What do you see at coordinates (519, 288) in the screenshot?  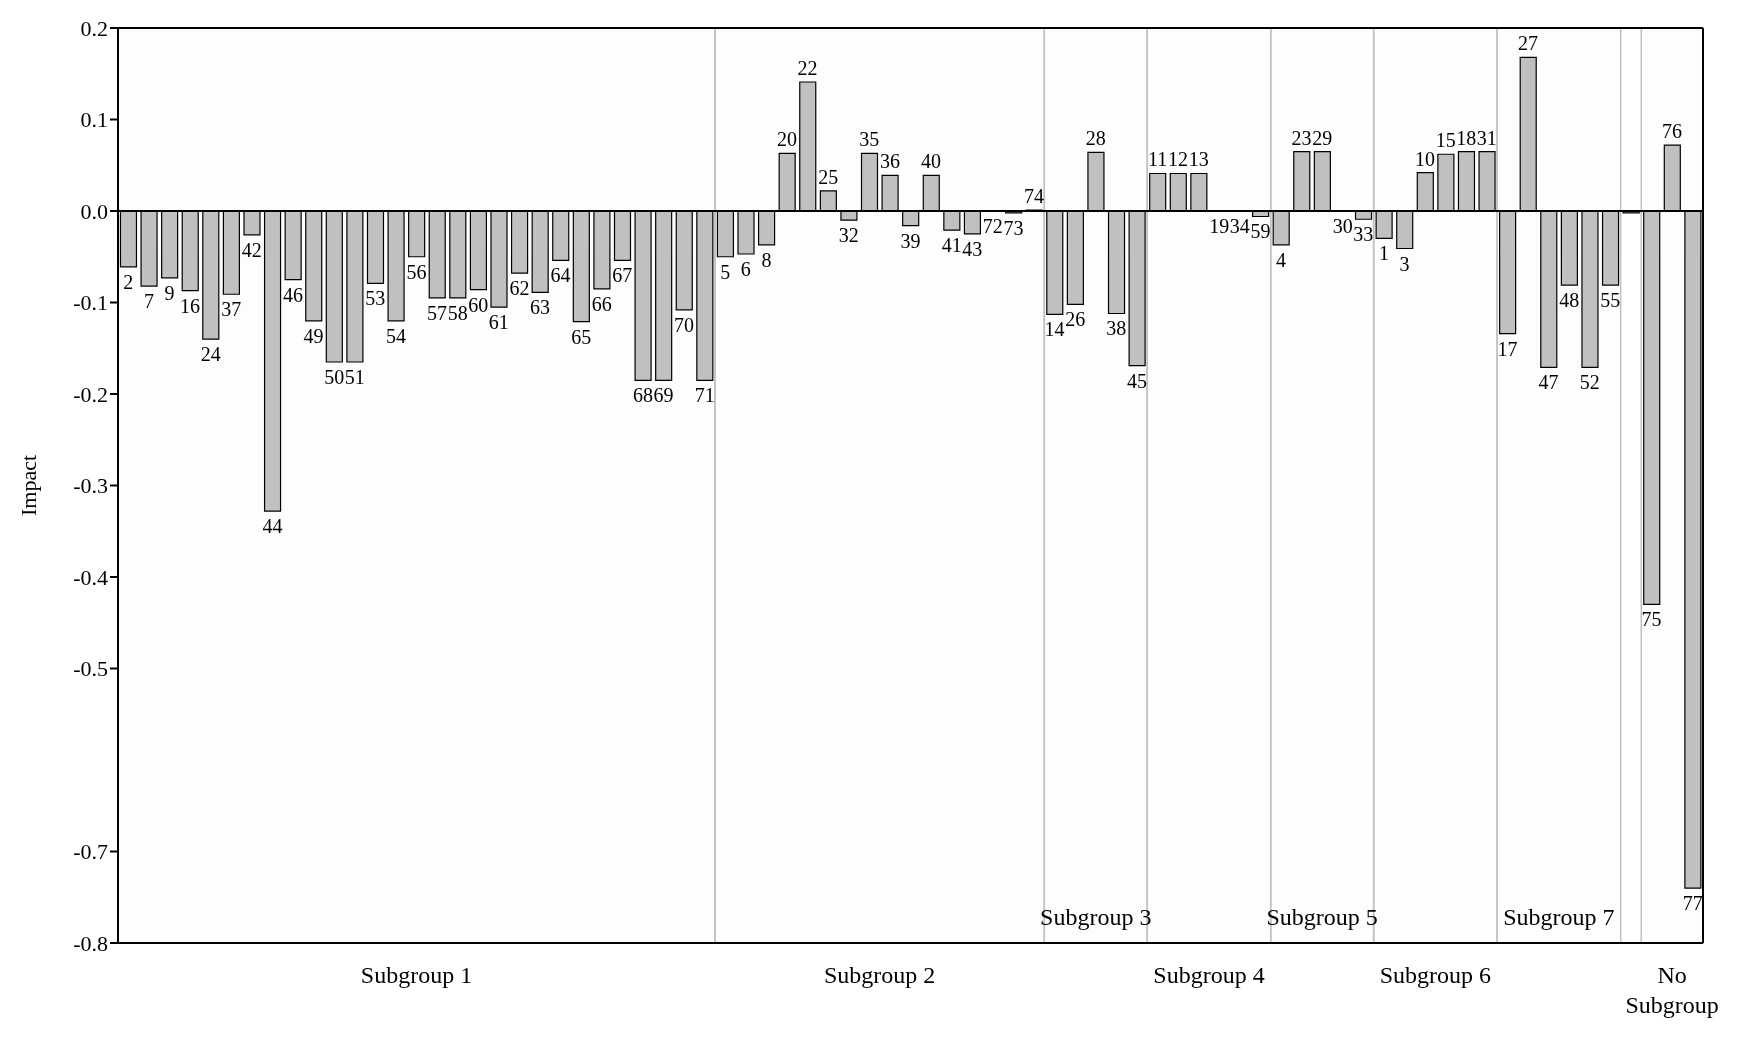 I see `x-tick-label: 62` at bounding box center [519, 288].